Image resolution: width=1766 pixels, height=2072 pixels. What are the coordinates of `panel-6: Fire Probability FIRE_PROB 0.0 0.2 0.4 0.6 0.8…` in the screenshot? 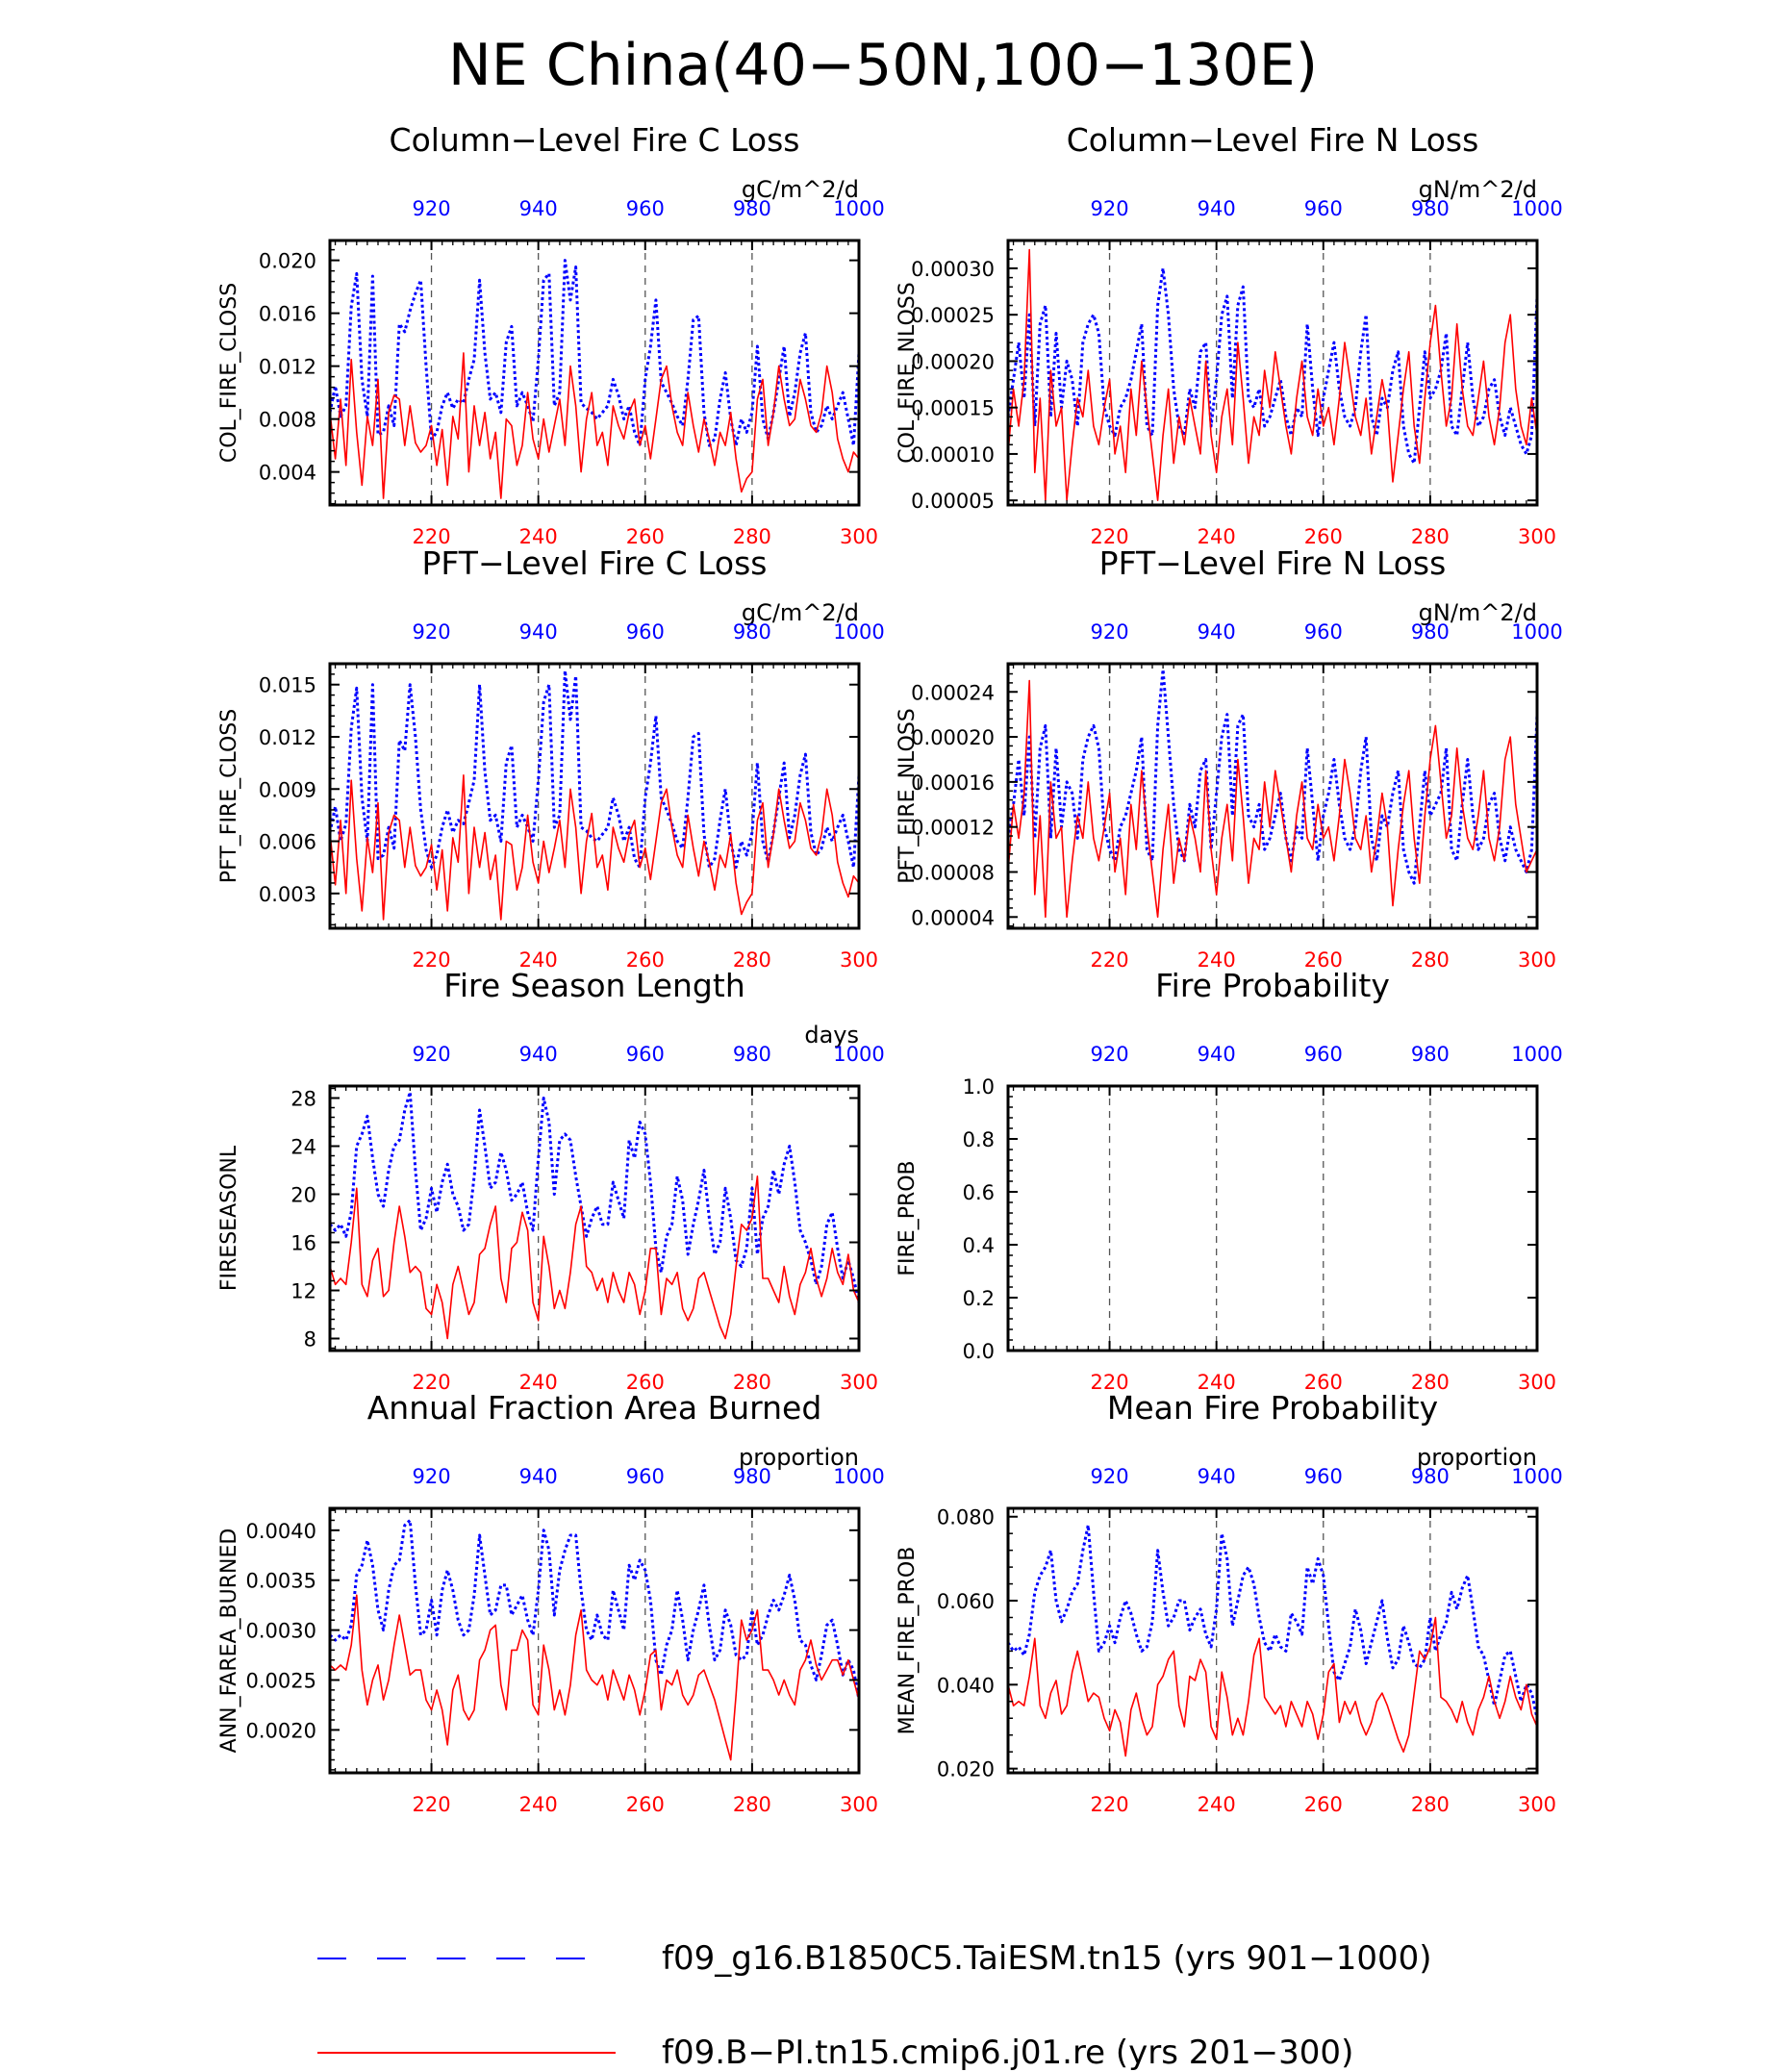 It's located at (1229, 1180).